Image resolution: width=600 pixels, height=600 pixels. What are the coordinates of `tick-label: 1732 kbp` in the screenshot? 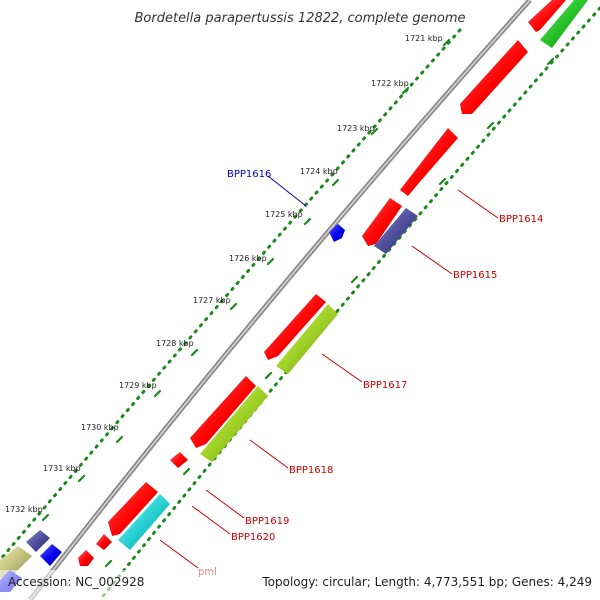 It's located at (24, 509).